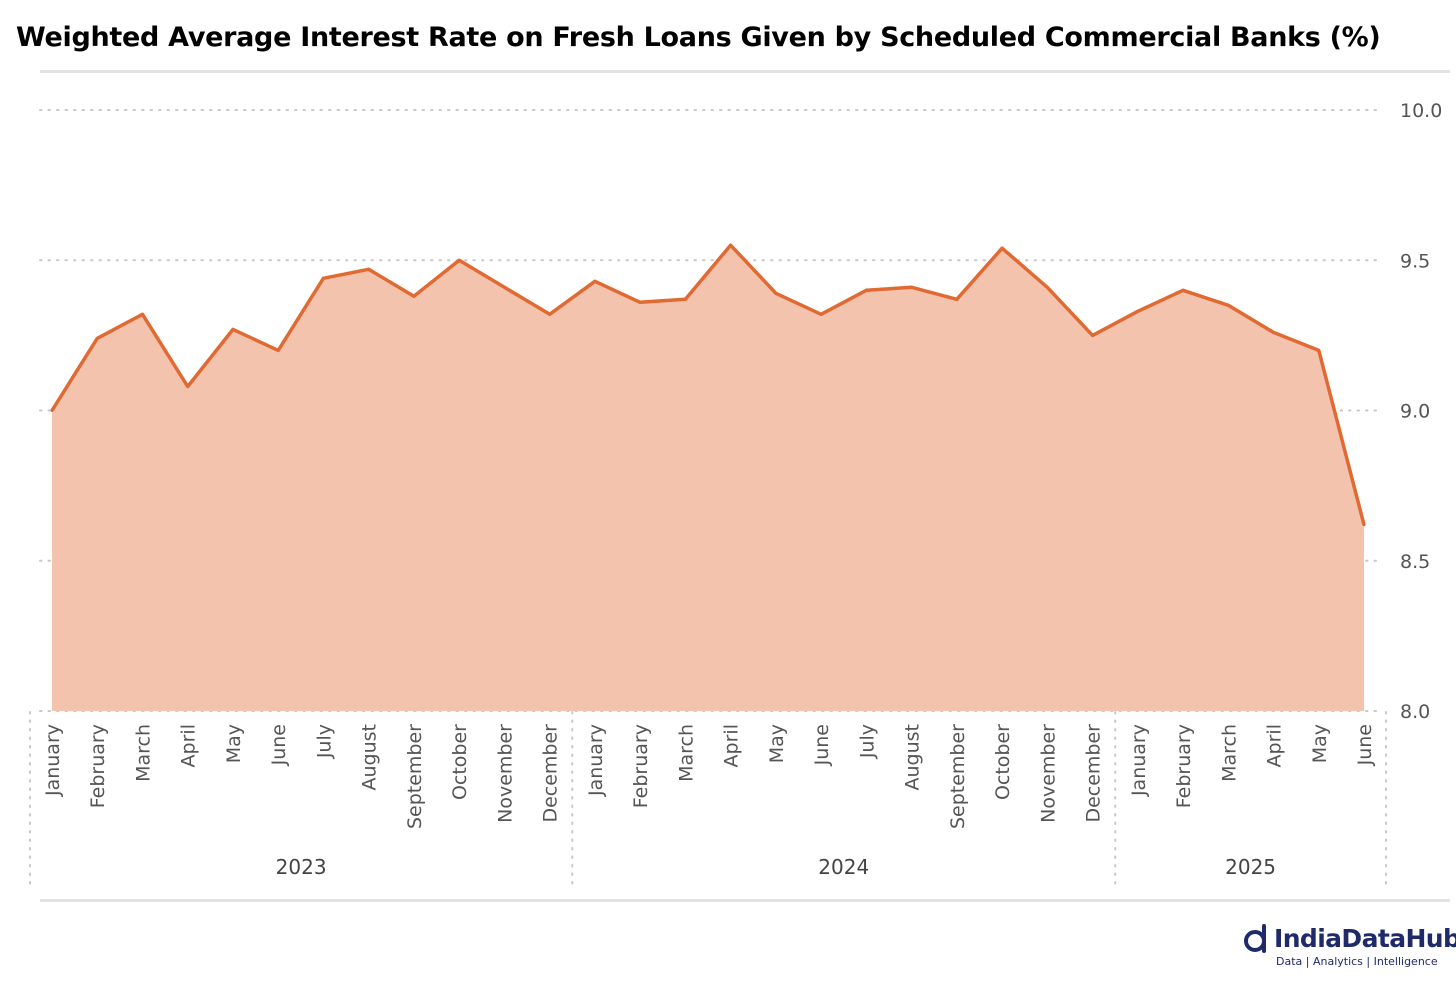 The width and height of the screenshot is (1456, 984). I want to click on brand-name: IndiaDataHub, so click(1365, 938).